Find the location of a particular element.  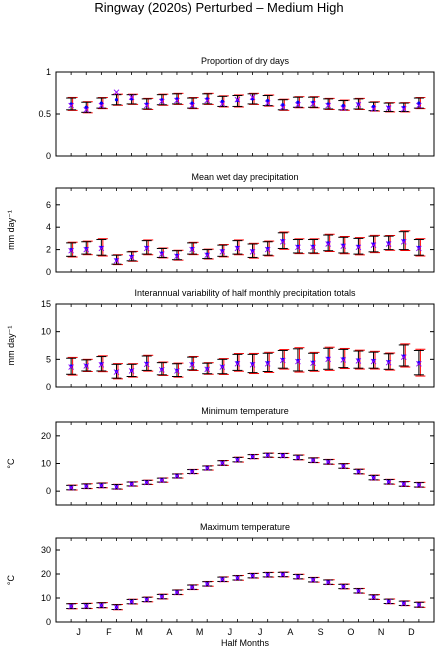

y-tick-label: 5 is located at coordinates (48, 359).